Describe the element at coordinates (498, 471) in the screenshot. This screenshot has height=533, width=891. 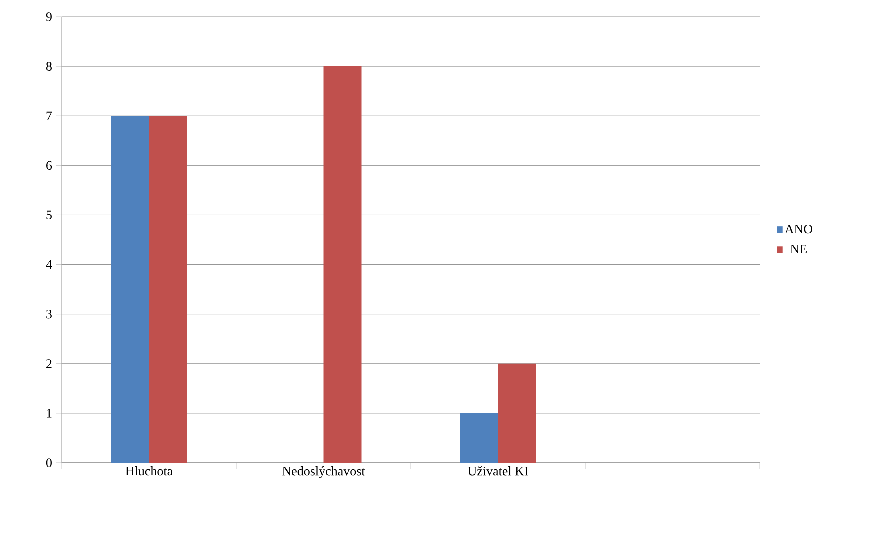
I see `x-tick-label: Uživatel KI` at that location.